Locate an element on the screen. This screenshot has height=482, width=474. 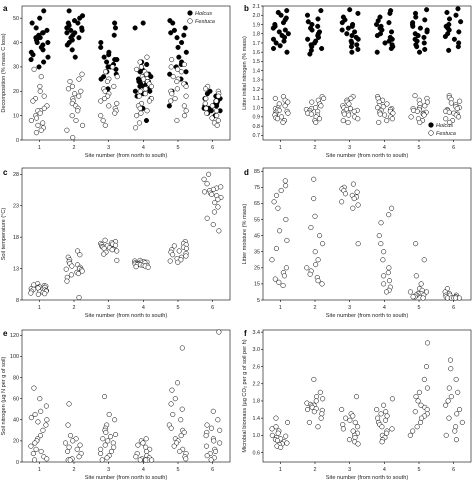
y-tick-label: 65 is located at coordinates (257, 204).